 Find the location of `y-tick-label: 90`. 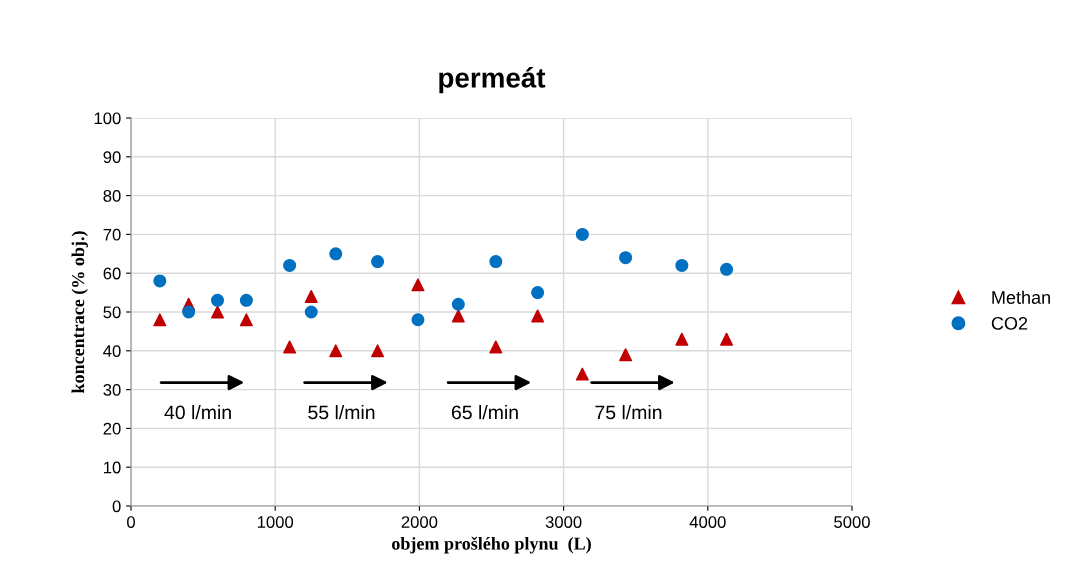

y-tick-label: 90 is located at coordinates (112, 157).